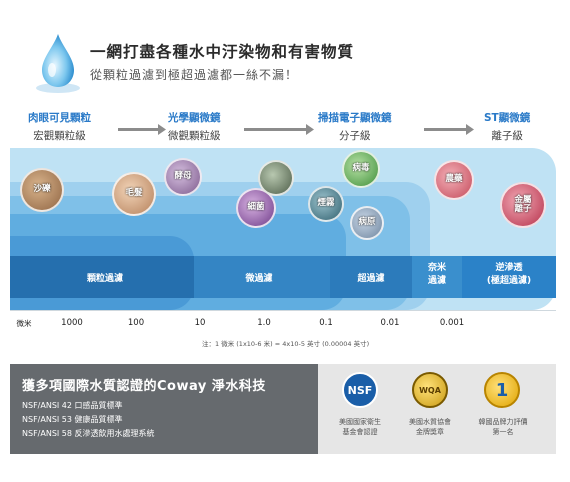 The width and height of the screenshot is (570, 482). I want to click on filter-micro-label: 微過濾, so click(259, 279).